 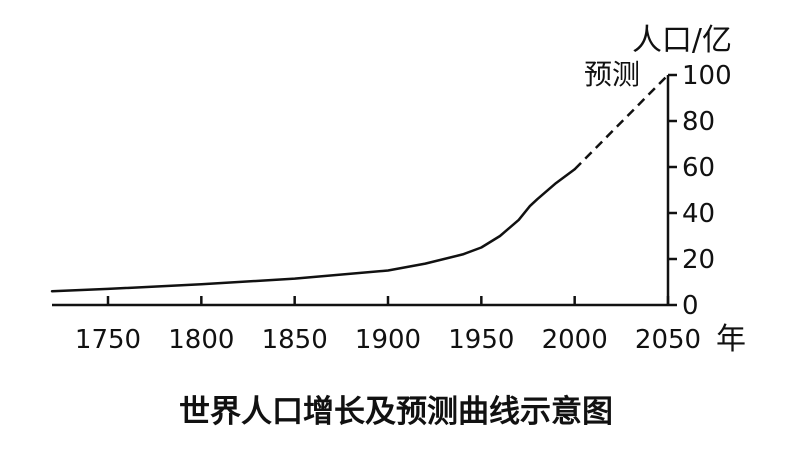 I want to click on y-tick-label: 40, so click(x=698, y=214).